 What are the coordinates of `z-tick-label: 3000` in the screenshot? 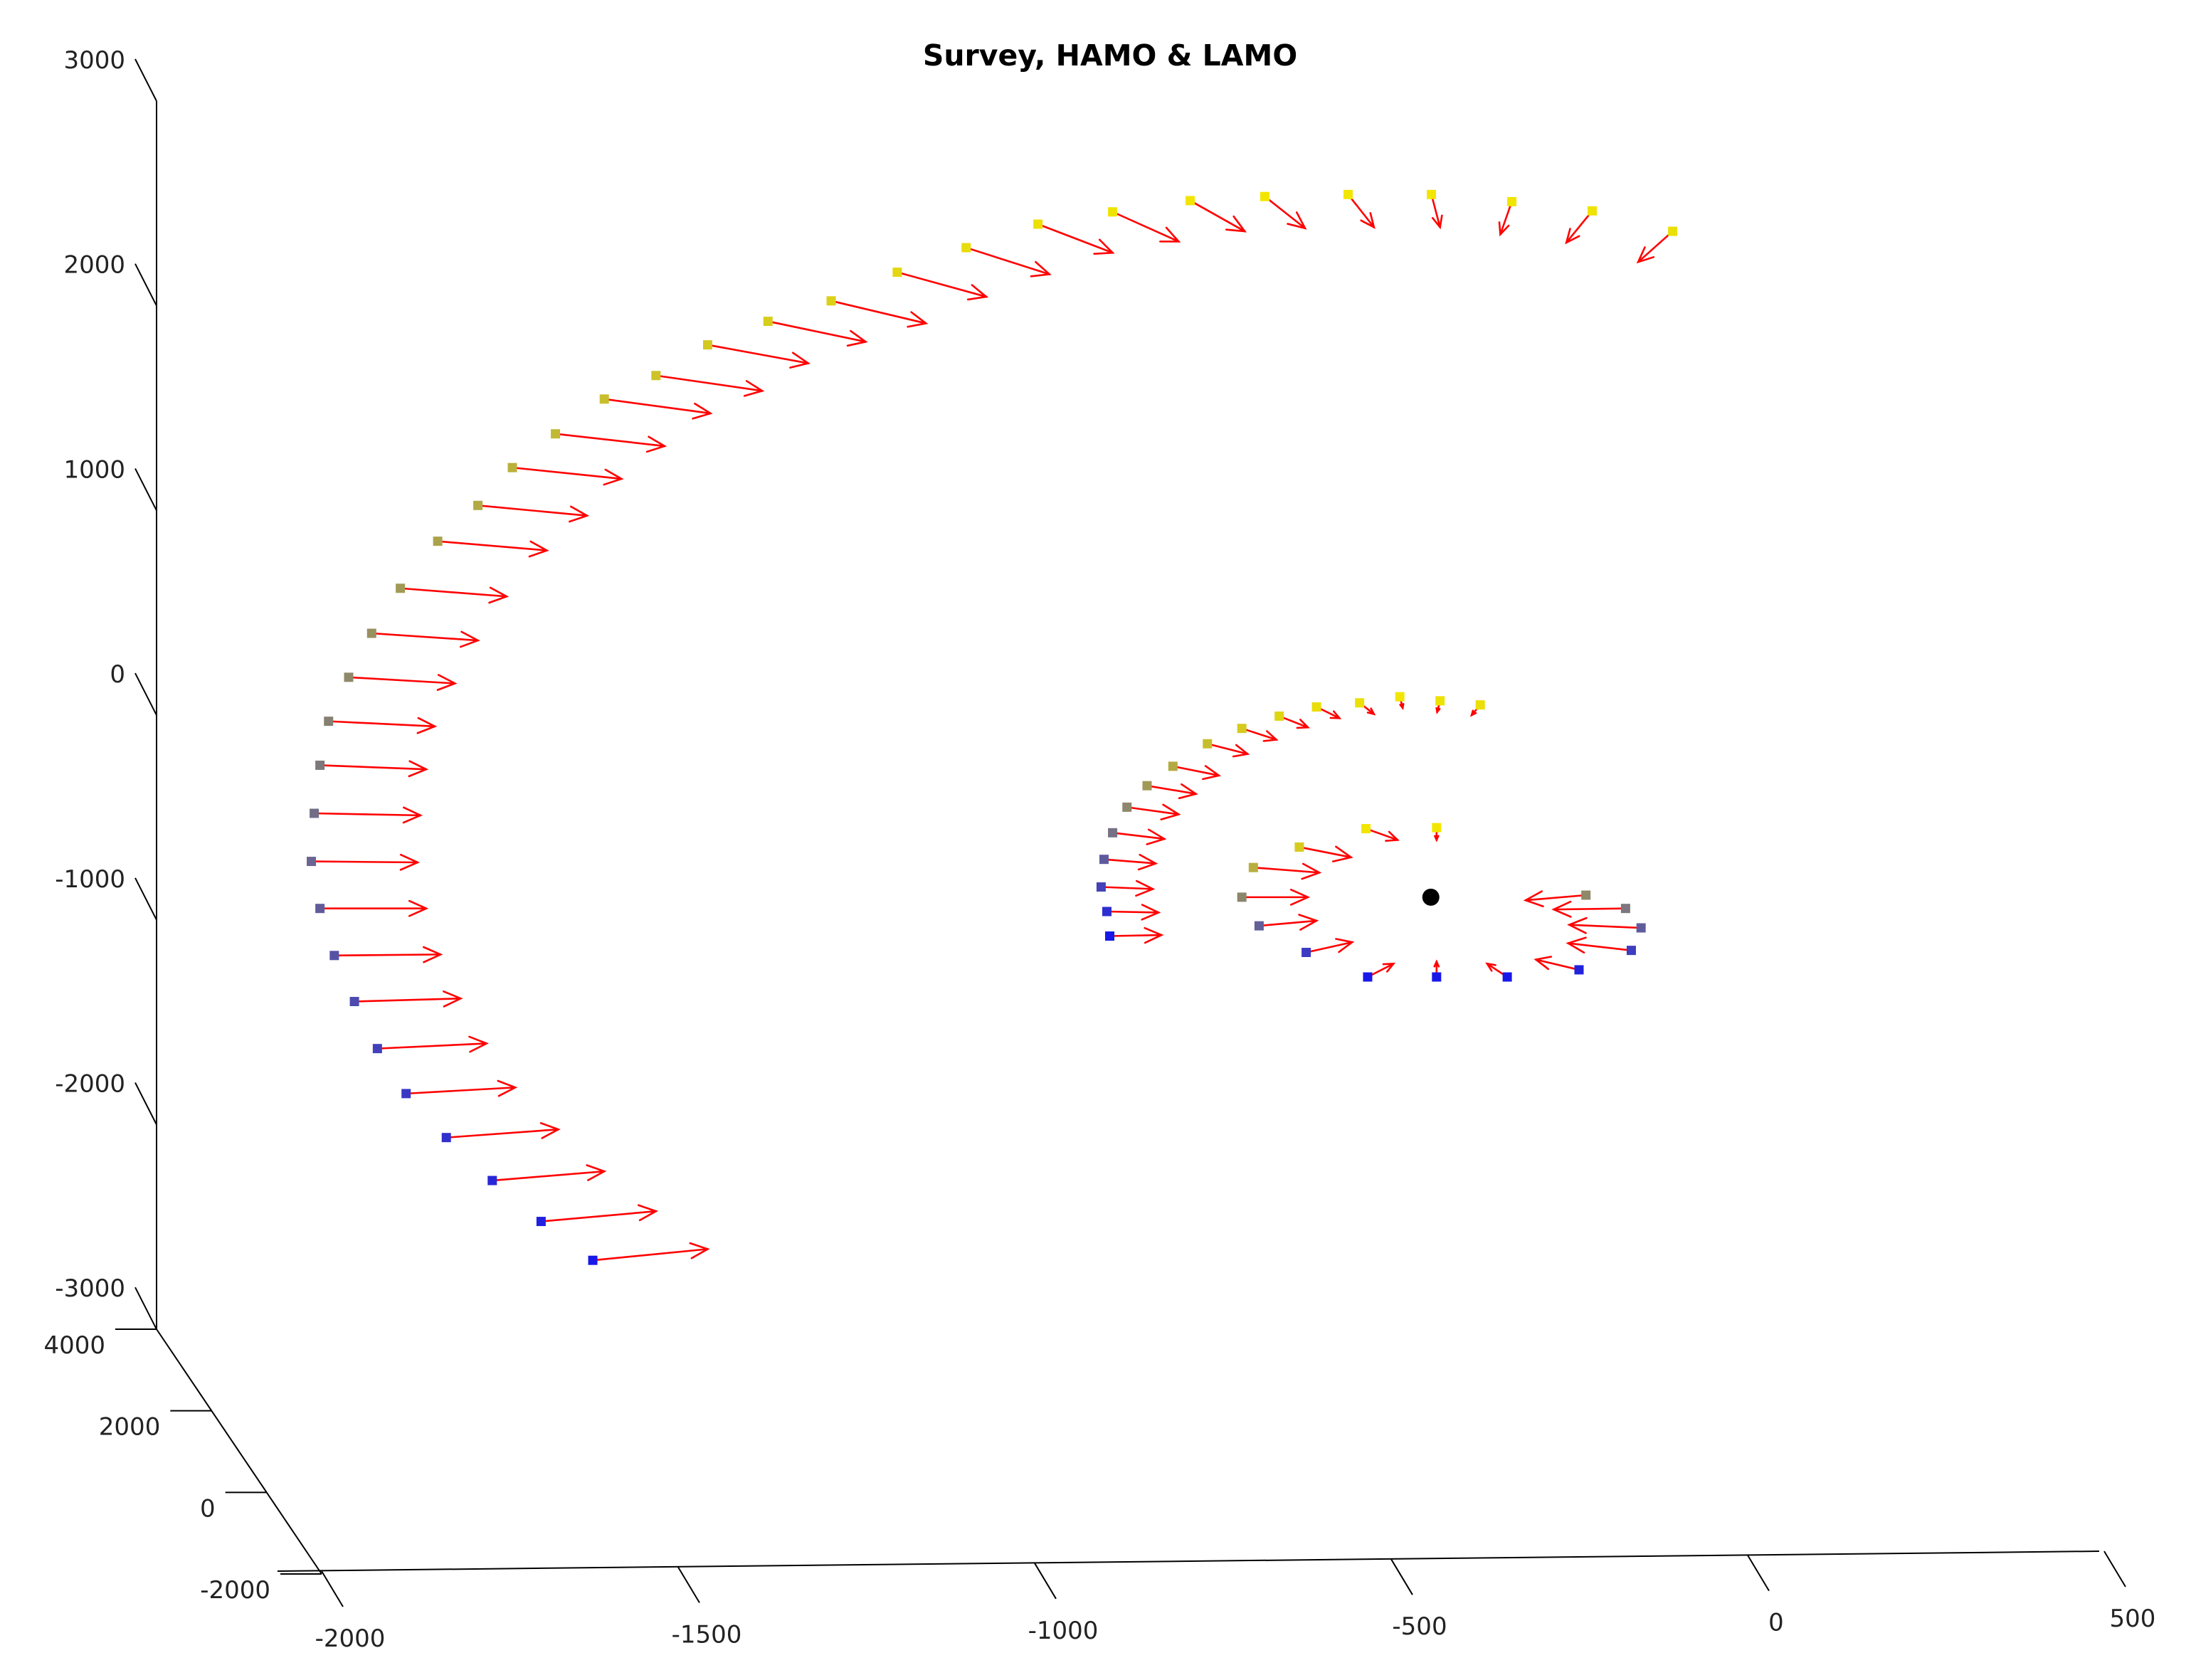 It's located at (94, 60).